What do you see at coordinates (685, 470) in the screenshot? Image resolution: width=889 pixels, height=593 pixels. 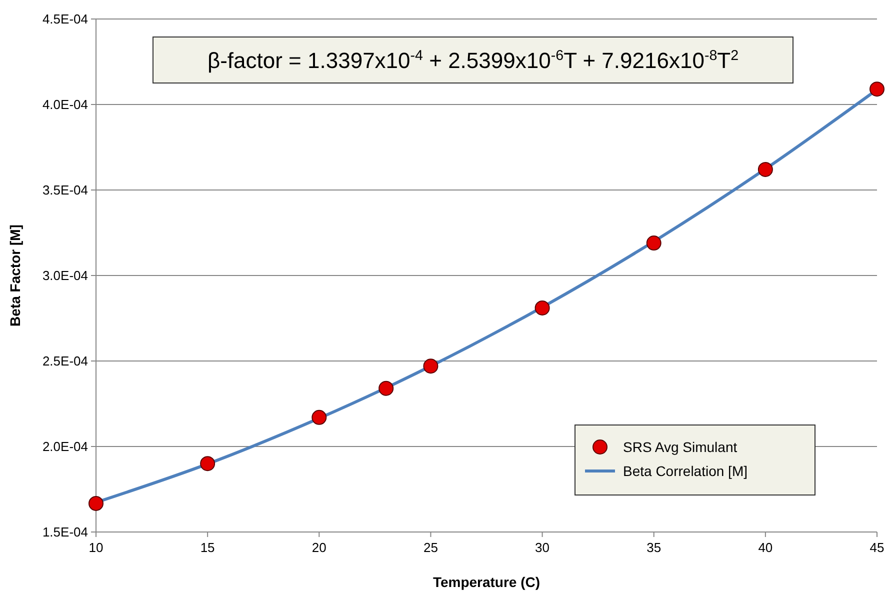 I see `legend-label: Beta Correlation [M]` at bounding box center [685, 470].